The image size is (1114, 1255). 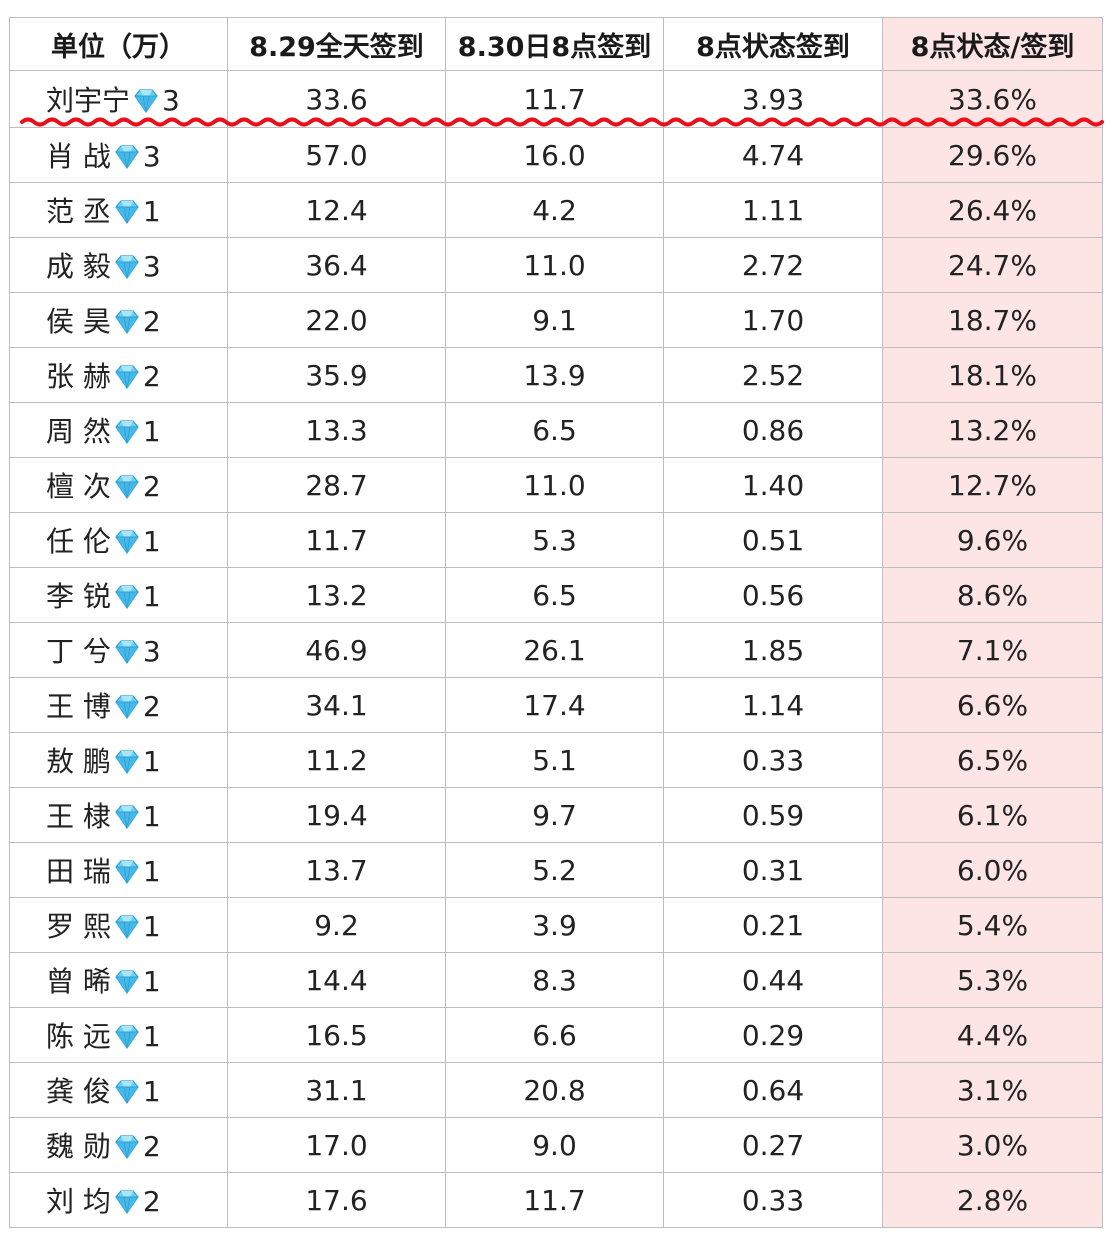 What do you see at coordinates (773, 705) in the screenshot?
I see `cell-8am-status: 1.14` at bounding box center [773, 705].